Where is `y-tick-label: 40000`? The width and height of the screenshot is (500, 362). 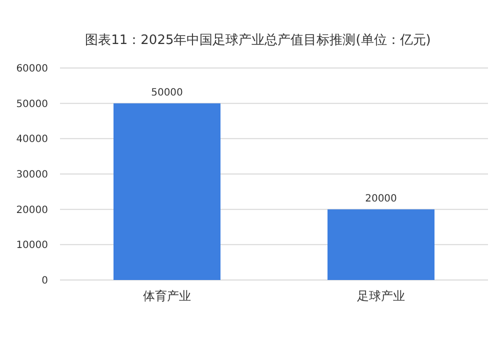
y-tick-label: 40000 is located at coordinates (32, 140).